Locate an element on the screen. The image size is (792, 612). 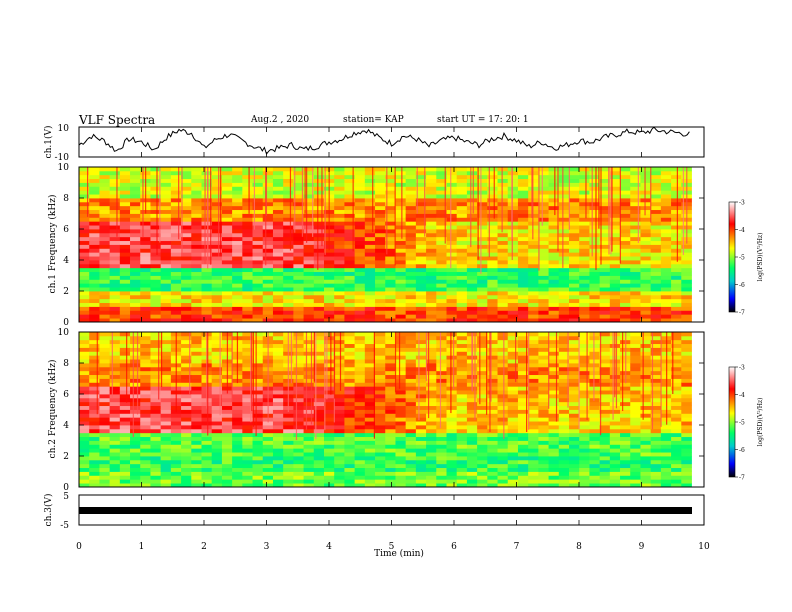
ch1-spectrogram-ylabel: ch.1 Frequency (kHz) is located at coordinates (52, 244).